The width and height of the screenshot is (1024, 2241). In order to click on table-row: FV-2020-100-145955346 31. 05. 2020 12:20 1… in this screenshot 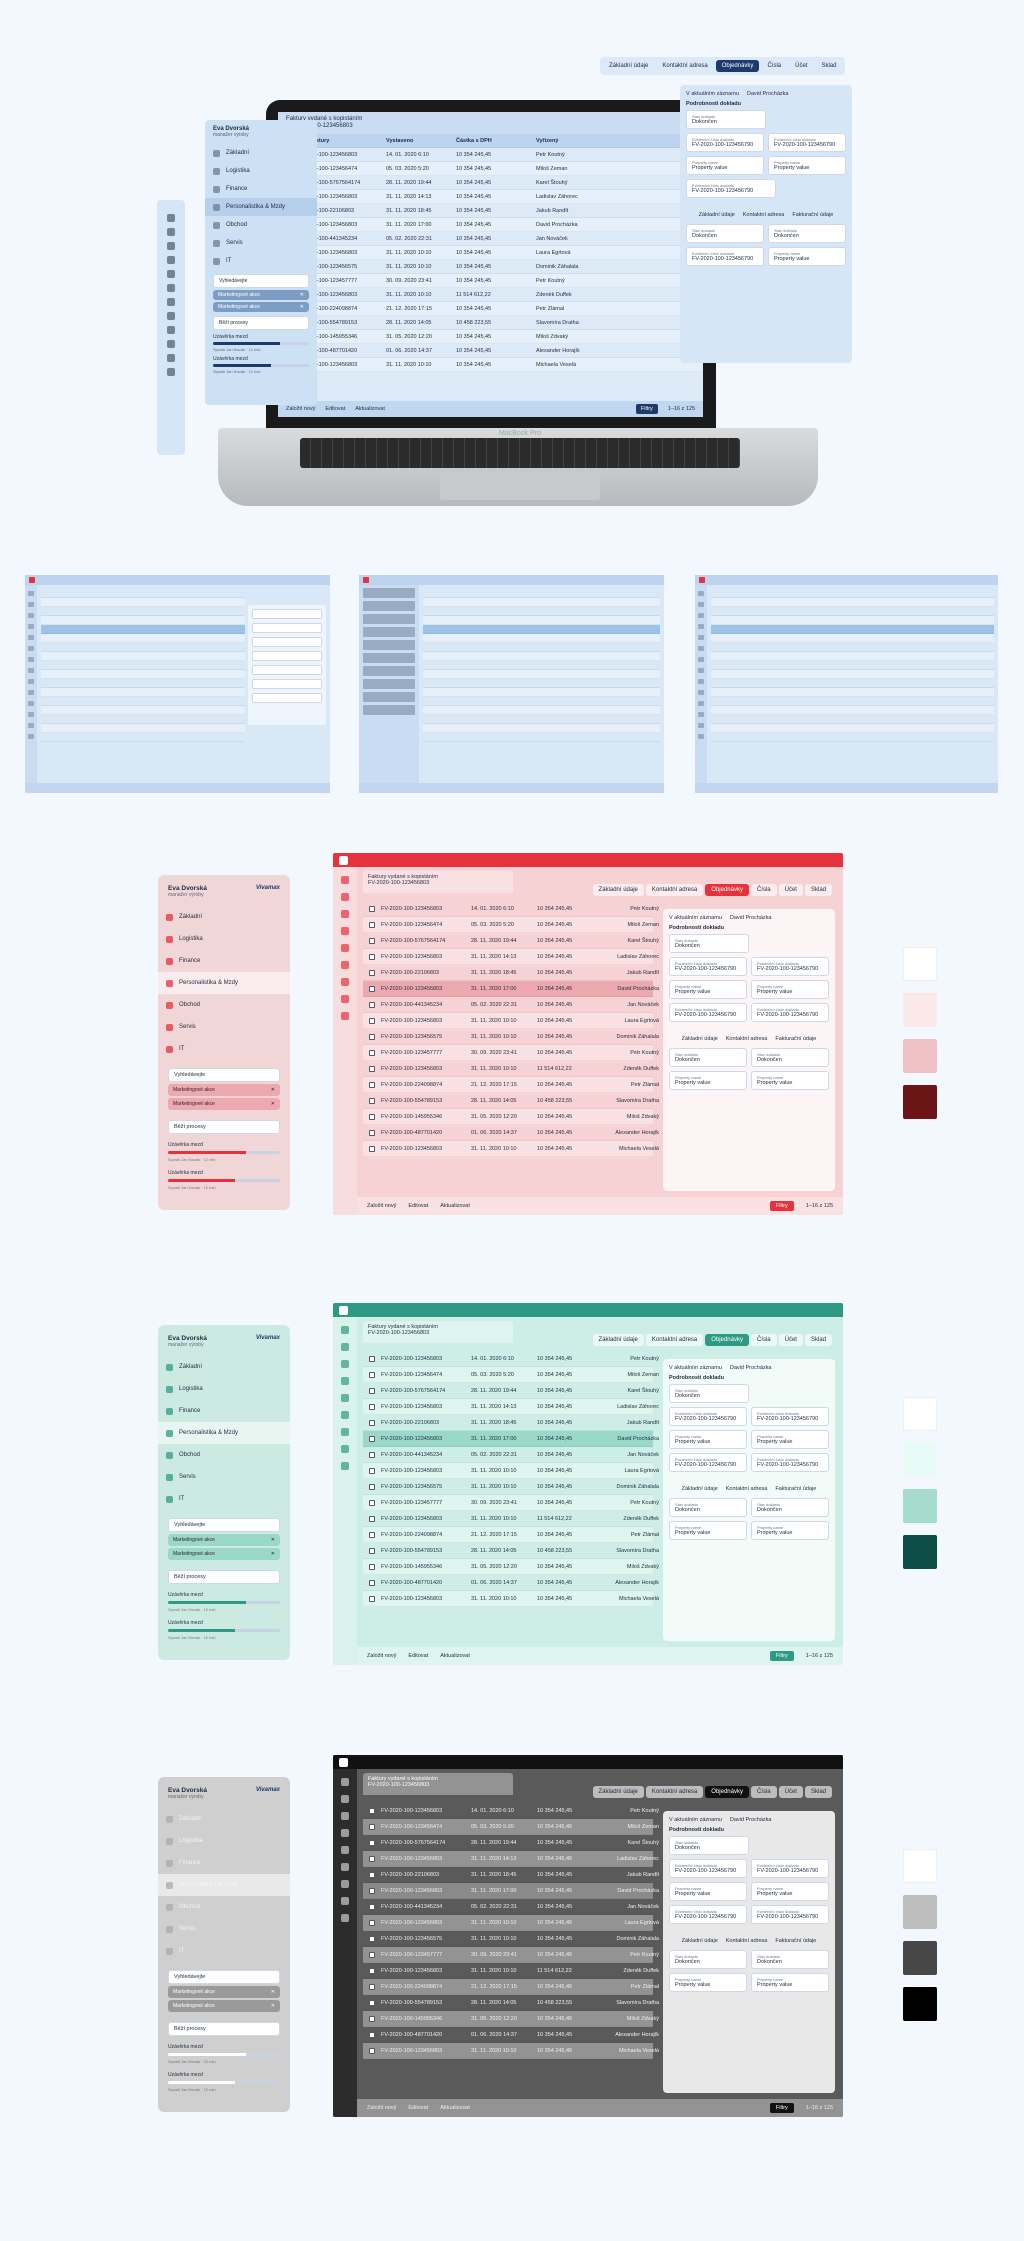, I will do `click(511, 1567)`.